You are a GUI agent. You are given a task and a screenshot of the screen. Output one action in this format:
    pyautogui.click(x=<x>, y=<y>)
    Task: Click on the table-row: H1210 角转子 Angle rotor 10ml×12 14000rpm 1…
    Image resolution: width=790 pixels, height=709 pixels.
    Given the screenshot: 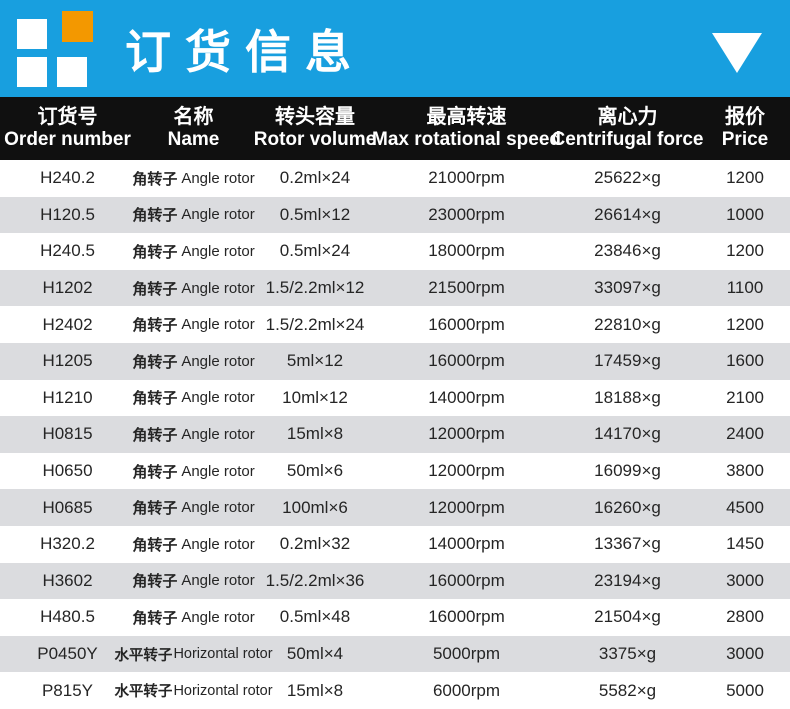 What is the action you would take?
    pyautogui.click(x=395, y=398)
    